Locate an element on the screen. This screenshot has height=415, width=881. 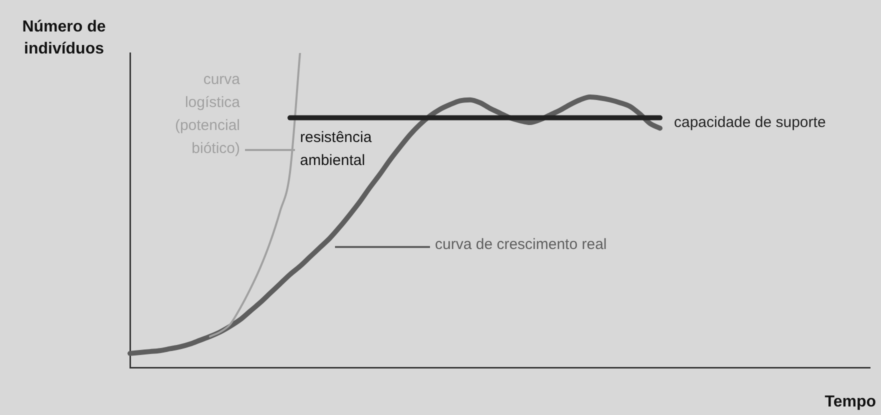
x-axis-title: Tempo is located at coordinates (850, 401).